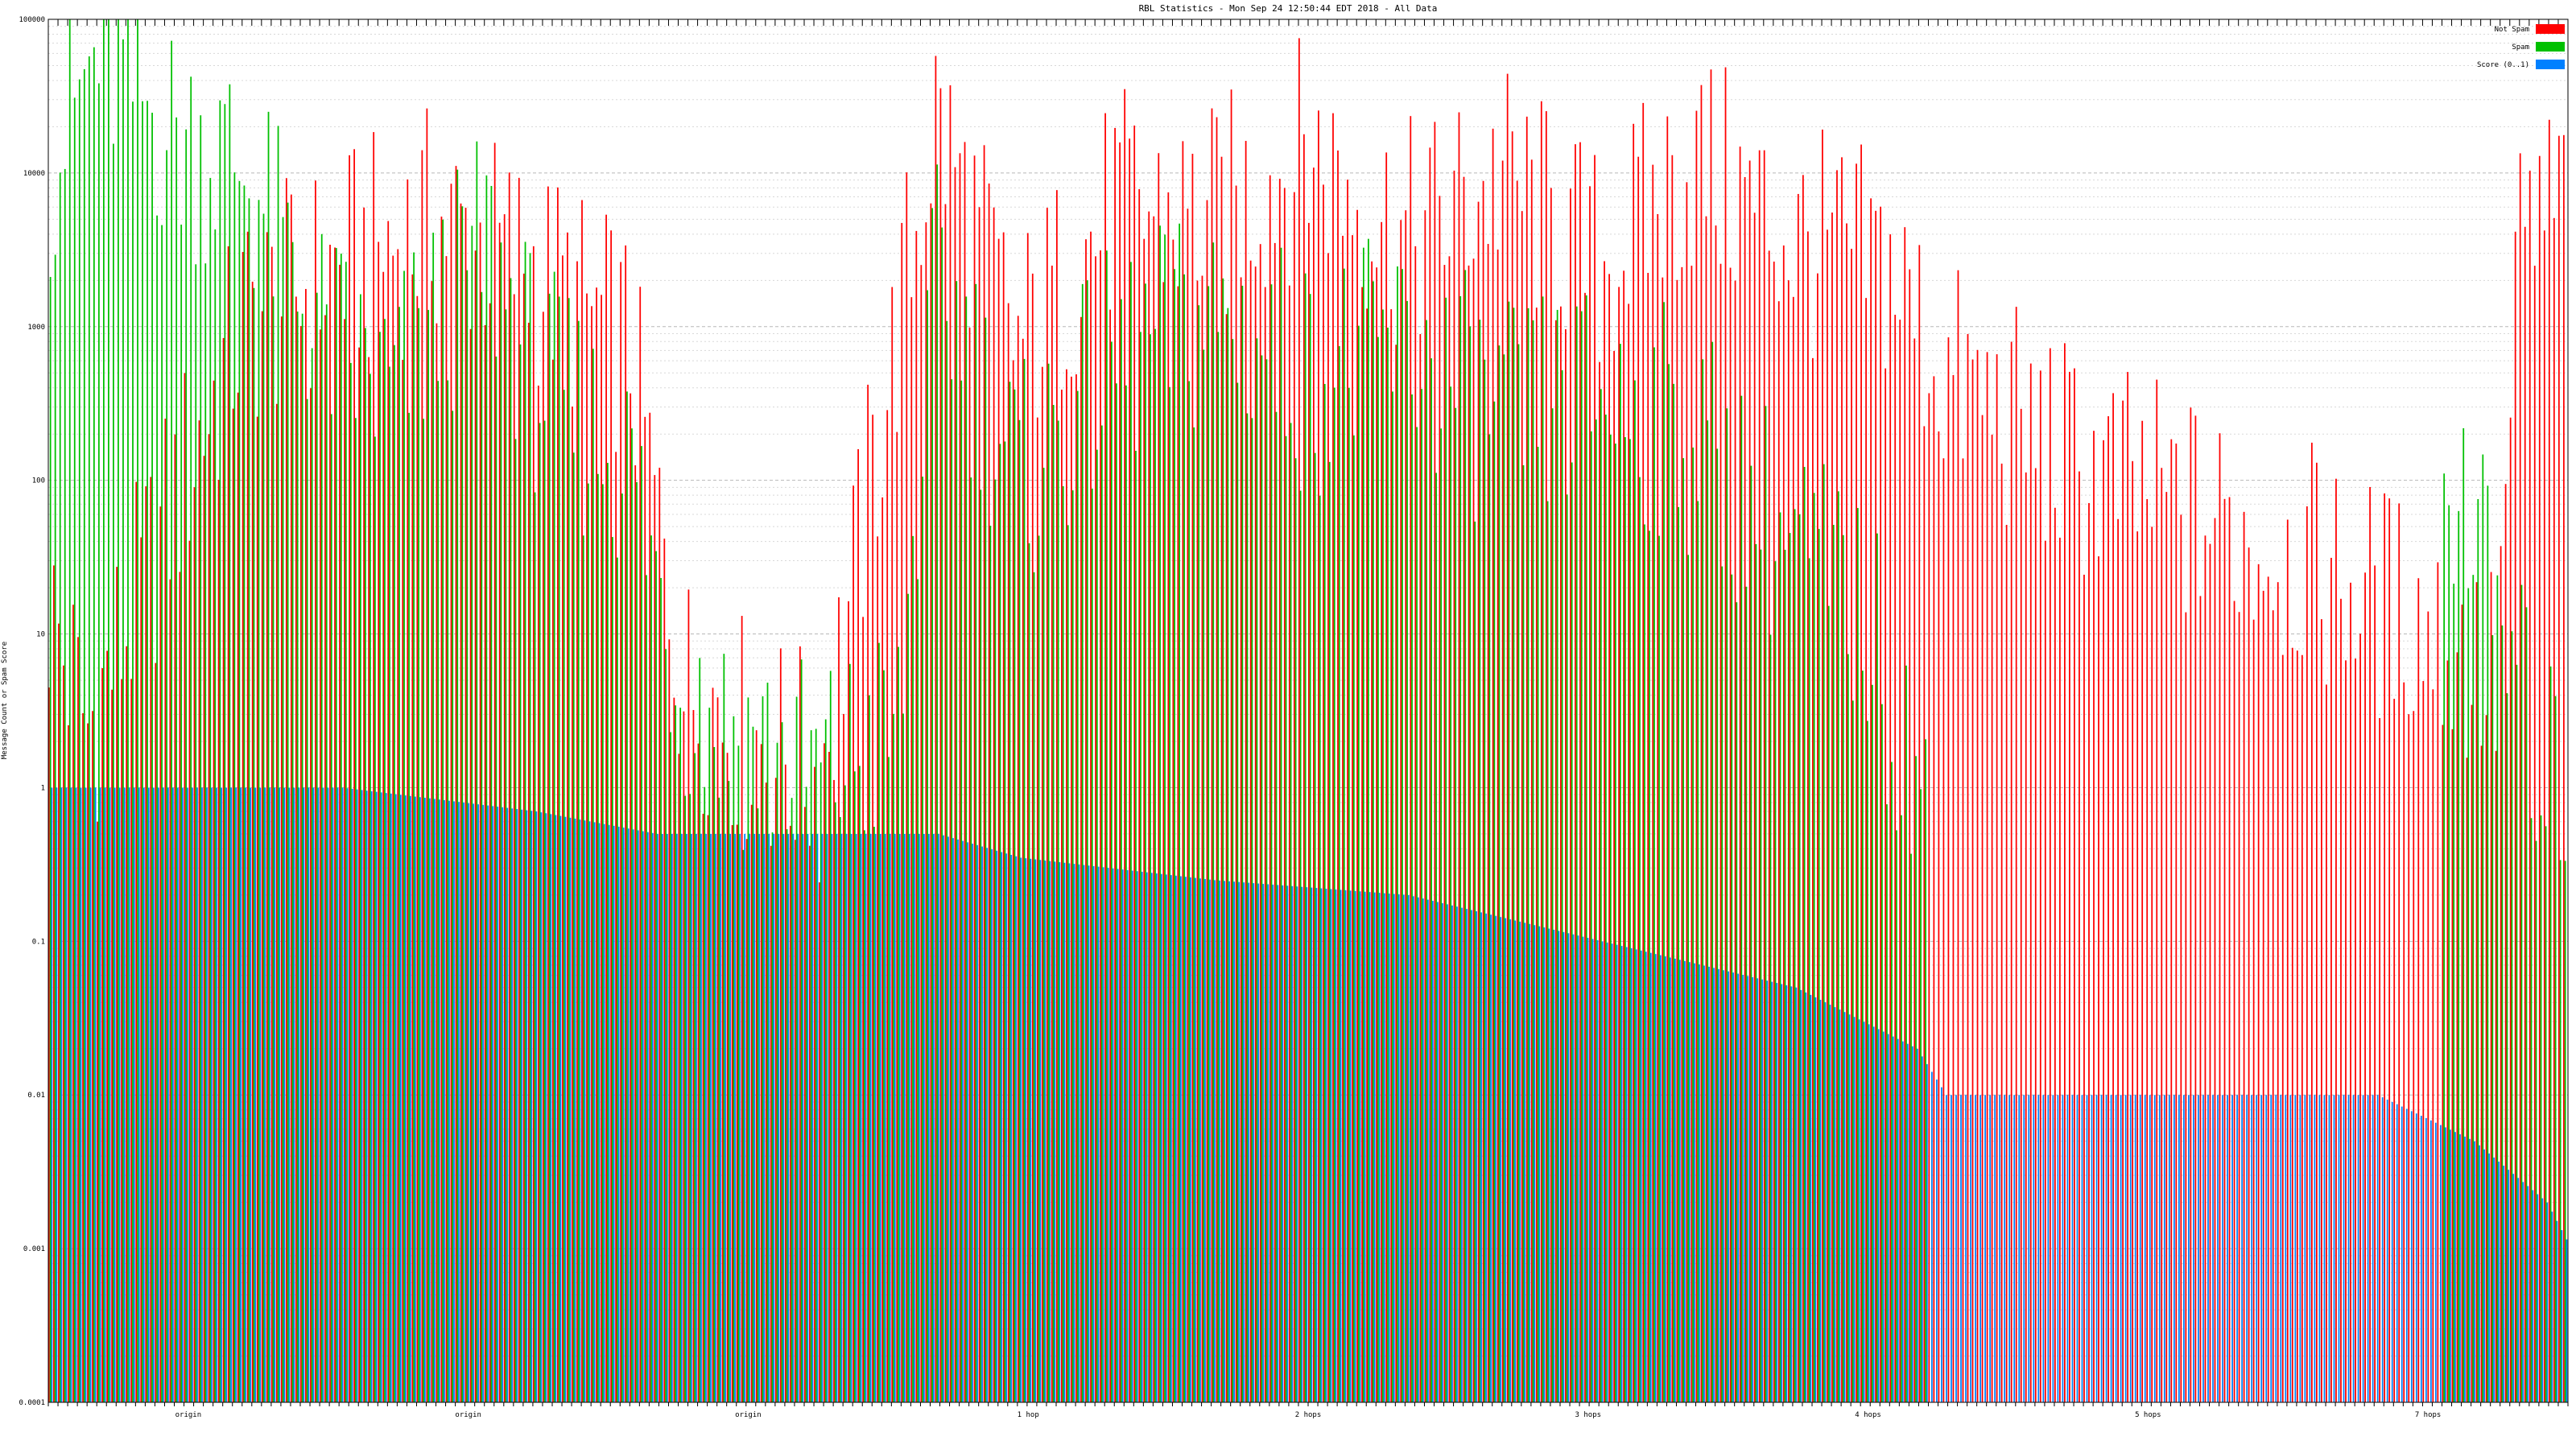  What do you see at coordinates (748, 1415) in the screenshot?
I see `x-tick-label: origin` at bounding box center [748, 1415].